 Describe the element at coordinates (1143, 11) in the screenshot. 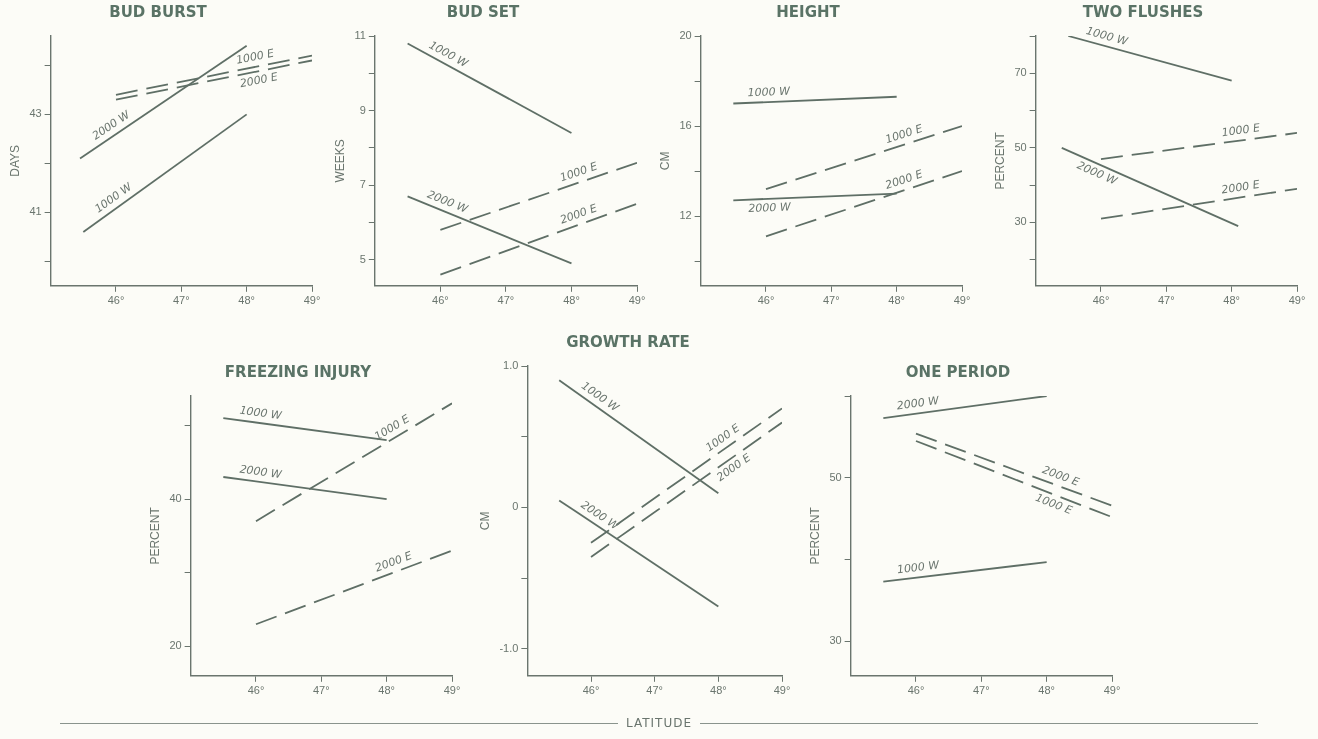

I see `chart-title: TWO FLUSHES` at that location.